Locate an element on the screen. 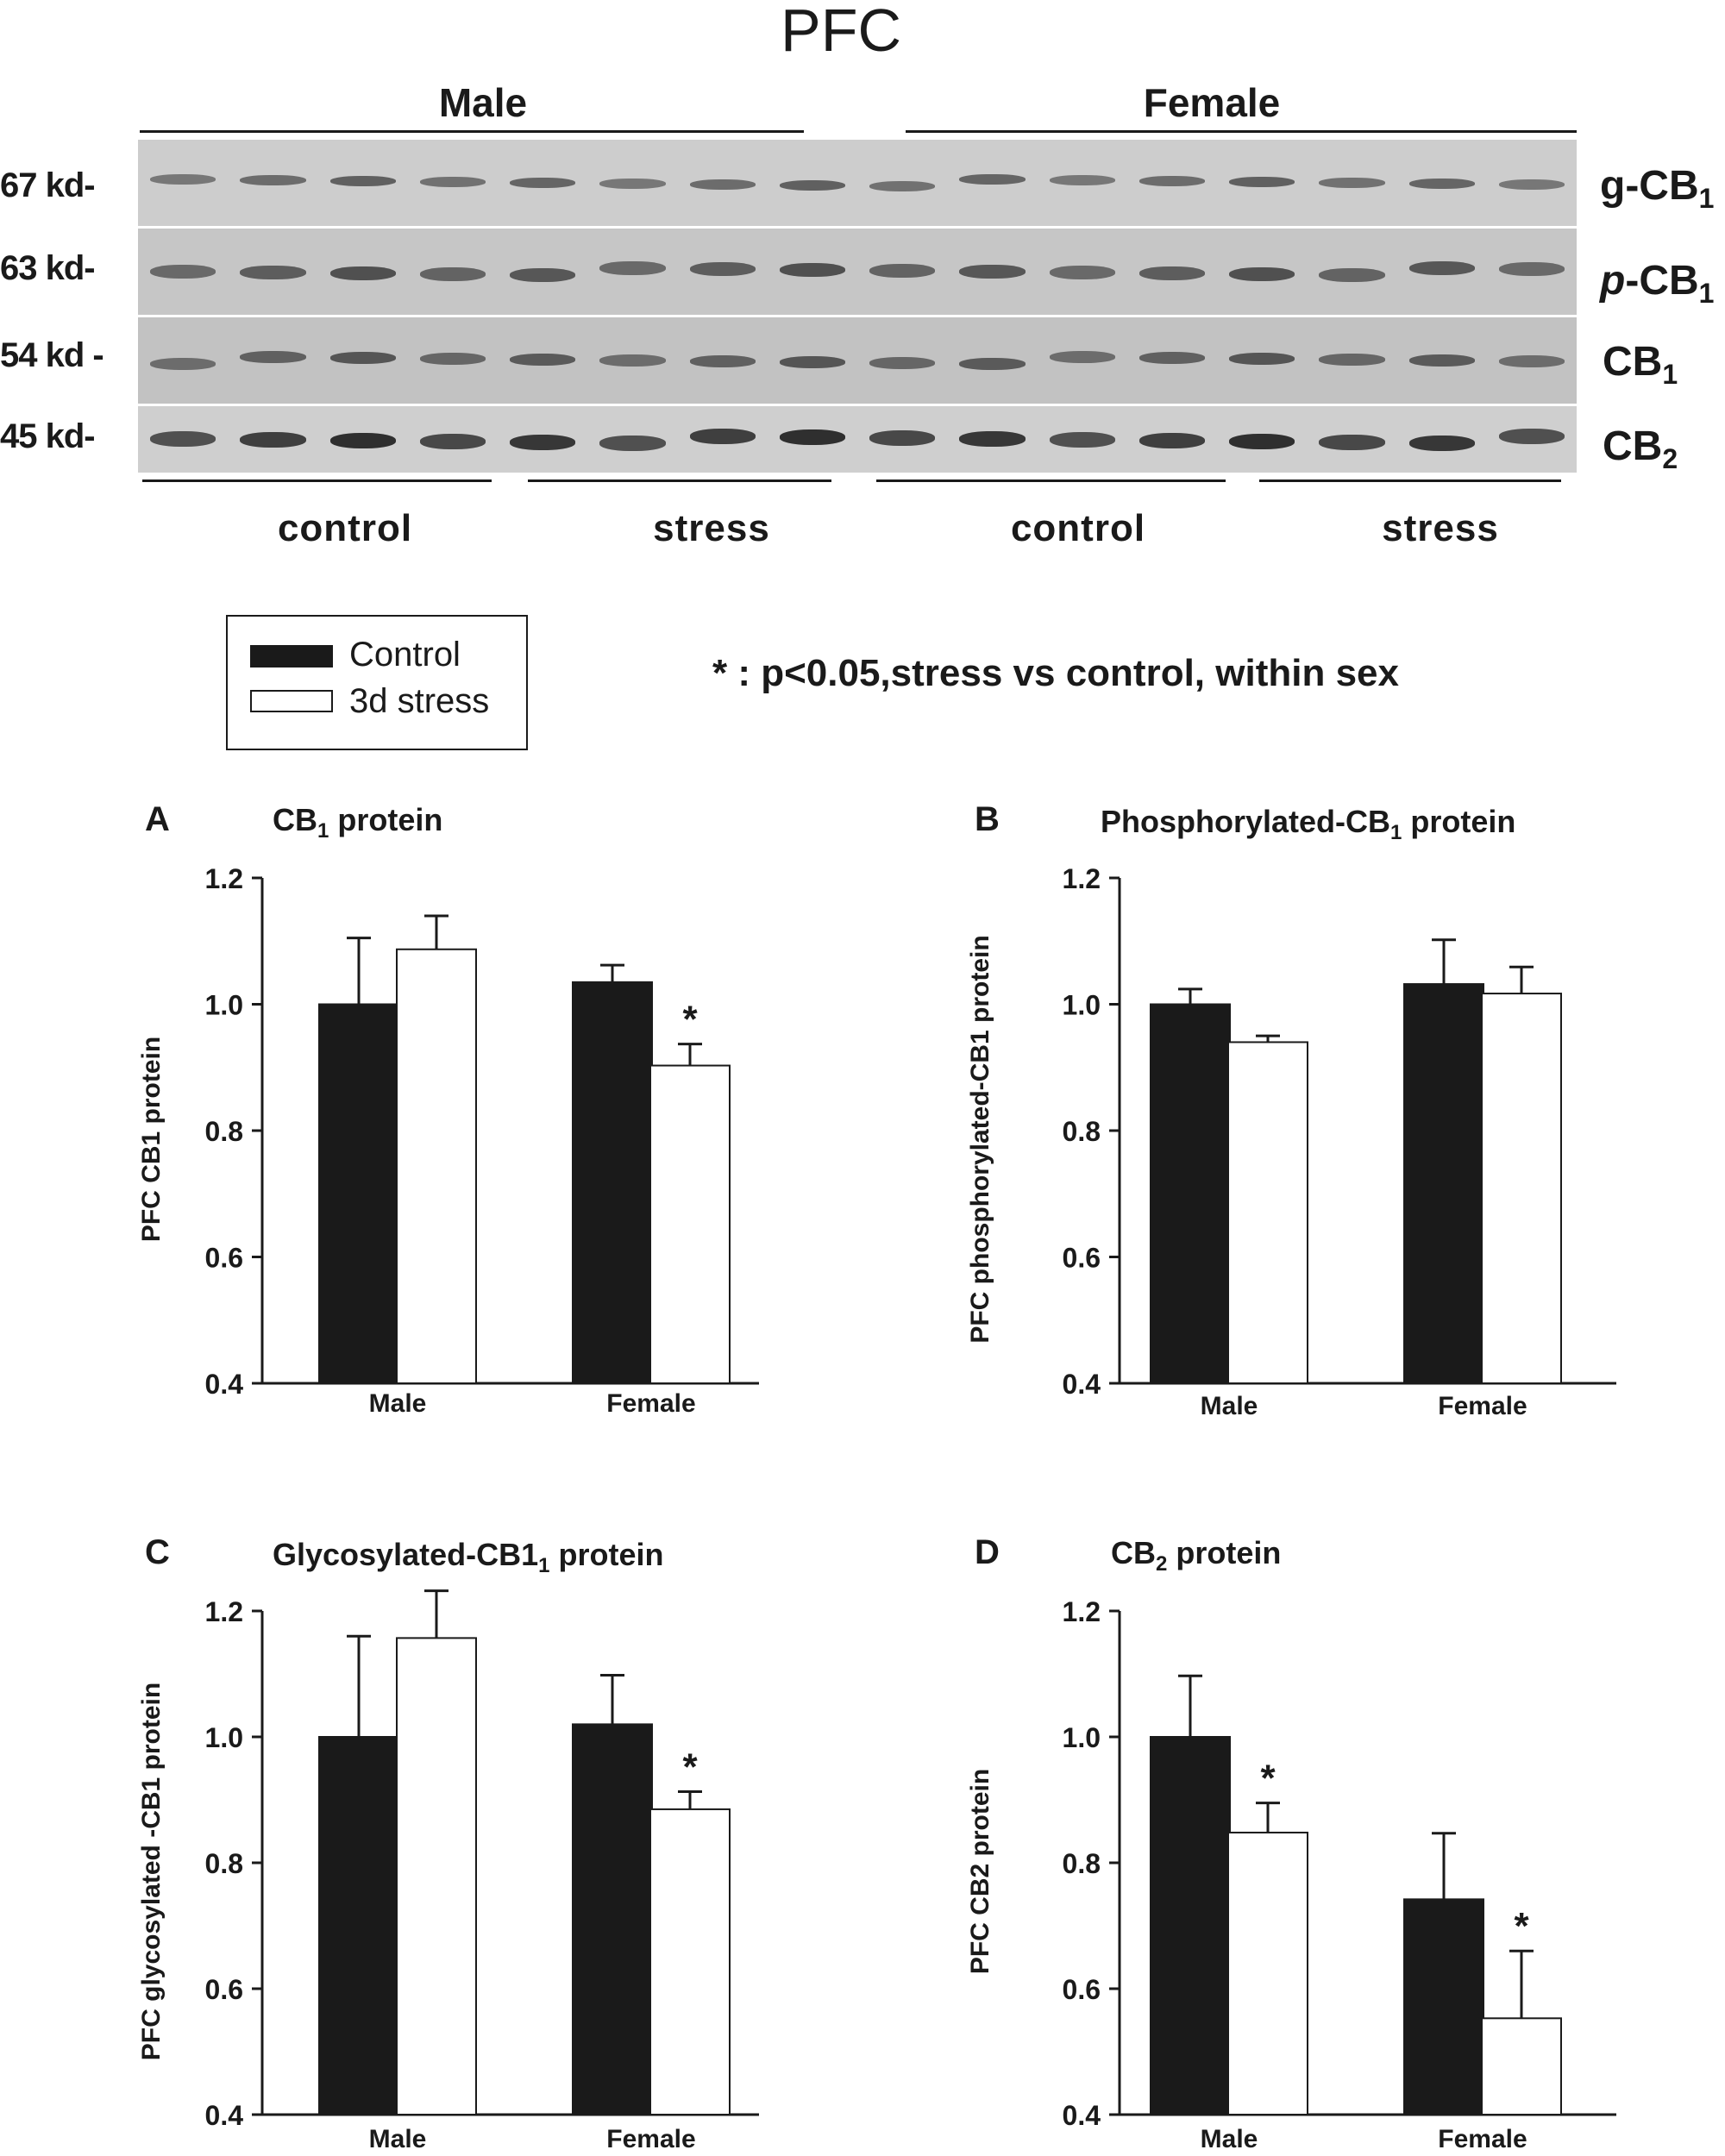 This screenshot has width=1725, height=2156. kd-label-63: 63 kd- is located at coordinates (48, 268).